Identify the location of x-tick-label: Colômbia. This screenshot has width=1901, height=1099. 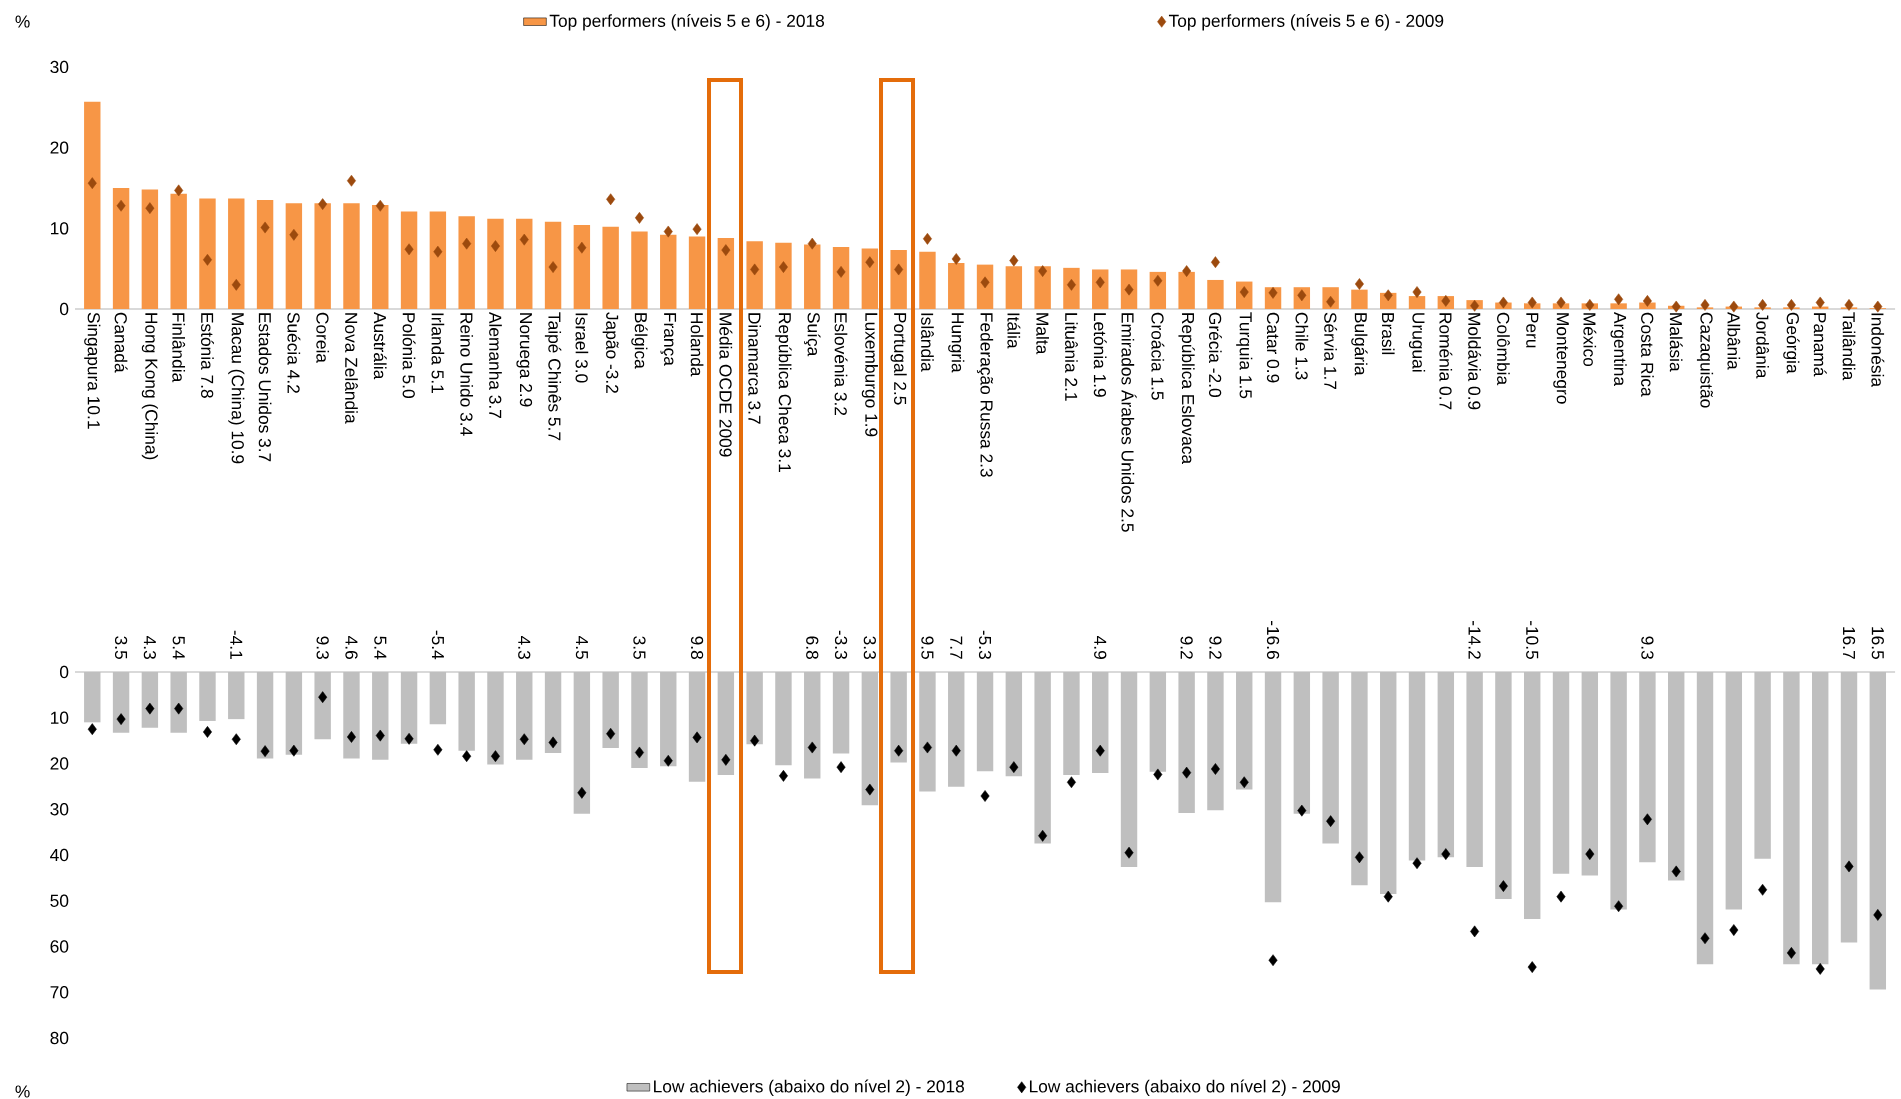
(1503, 349).